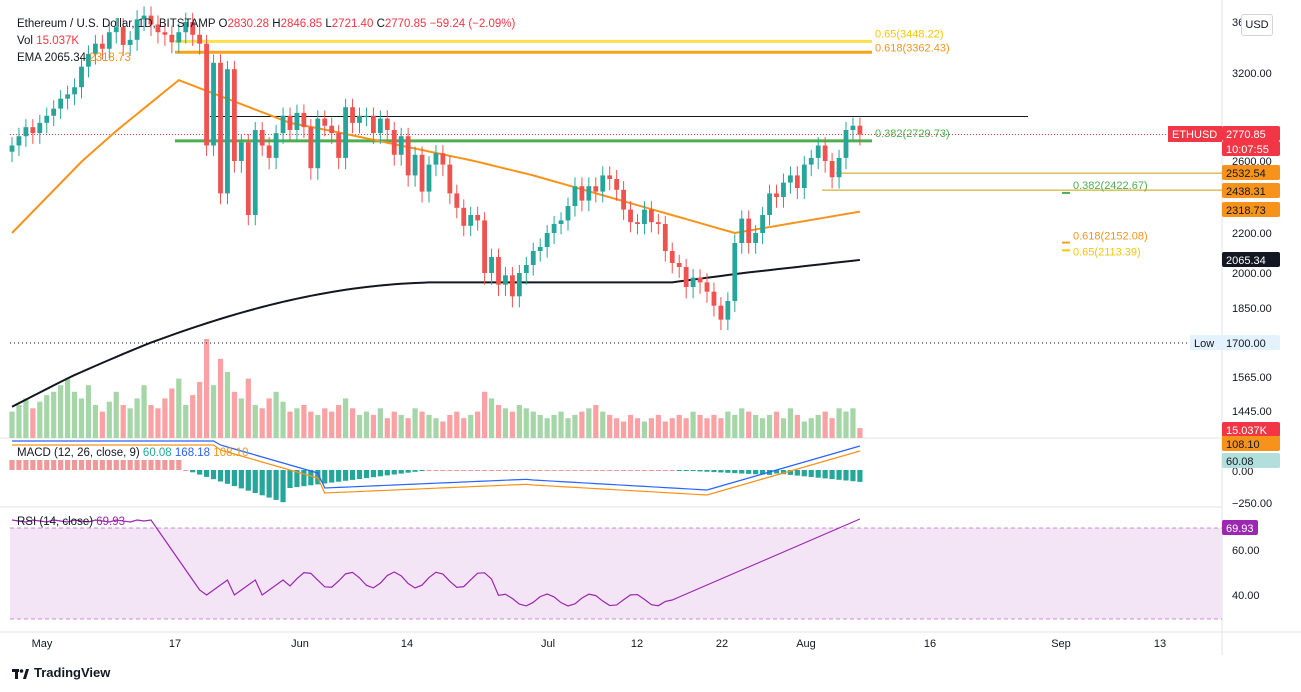 This screenshot has width=1301, height=692. I want to click on ema-slow-line, so click(436, 333).